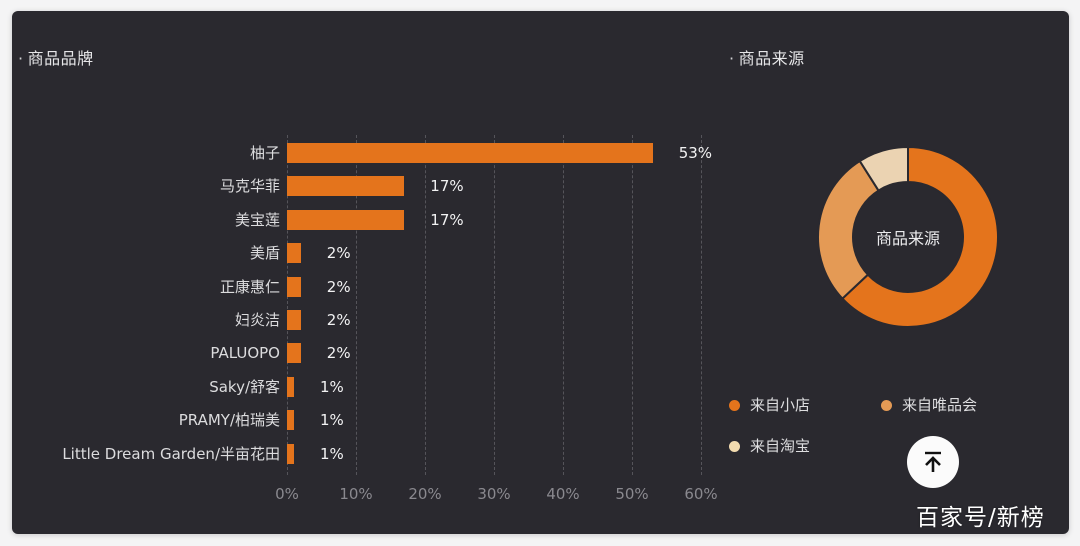 Image resolution: width=1080 pixels, height=546 pixels. What do you see at coordinates (372, 253) in the screenshot?
I see `bar-row: 美盾 2%` at bounding box center [372, 253].